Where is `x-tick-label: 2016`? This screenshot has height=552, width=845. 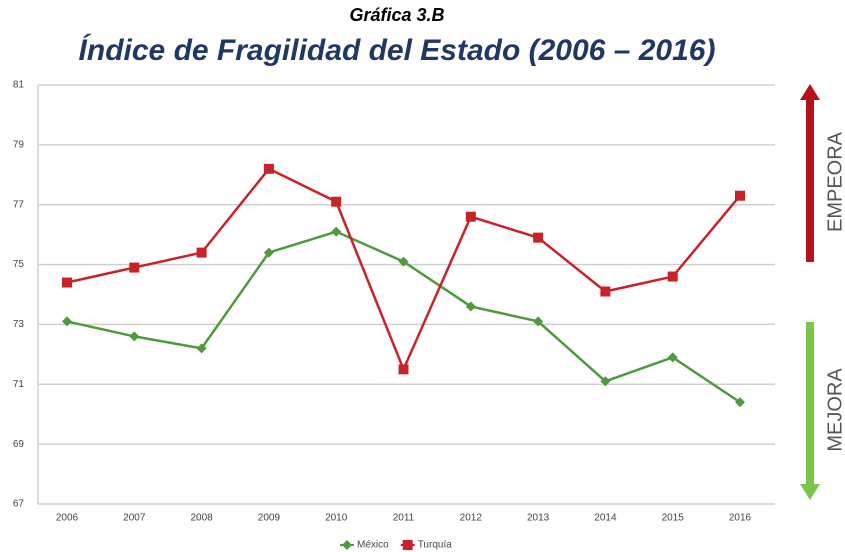
x-tick-label: 2016 is located at coordinates (740, 518).